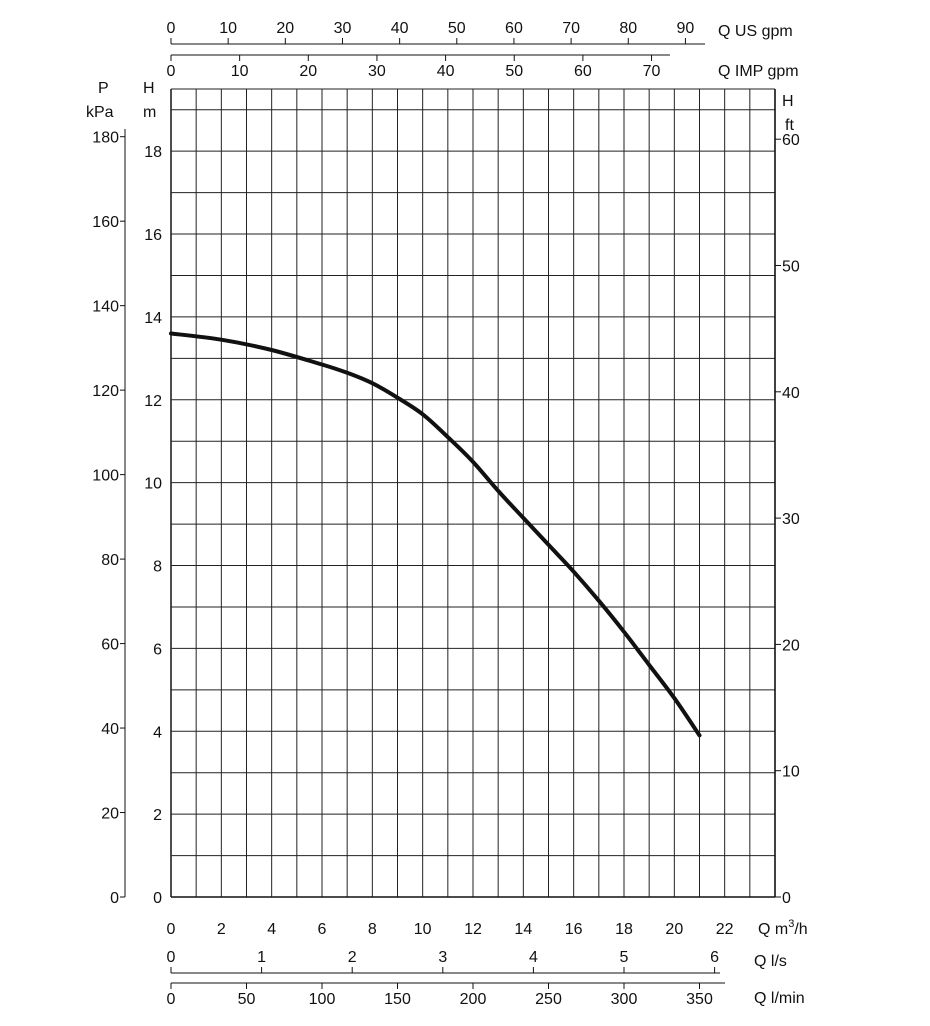  Describe the element at coordinates (285, 28) in the screenshot. I see `q-us-gpm-tick-label: 20` at that location.